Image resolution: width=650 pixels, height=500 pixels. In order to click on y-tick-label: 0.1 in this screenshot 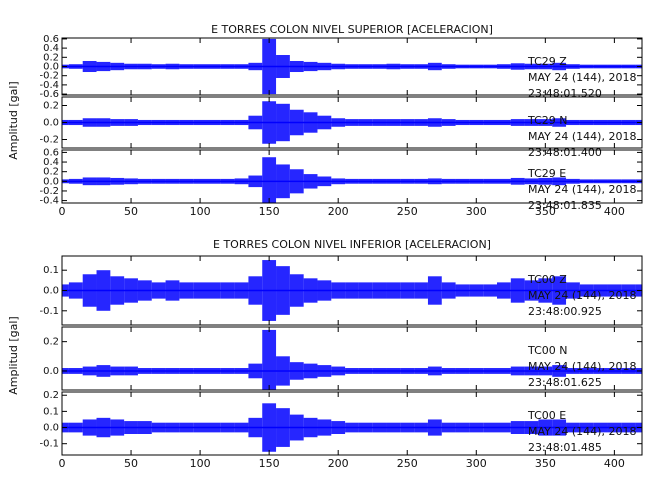, I will do `click(51, 270)`.